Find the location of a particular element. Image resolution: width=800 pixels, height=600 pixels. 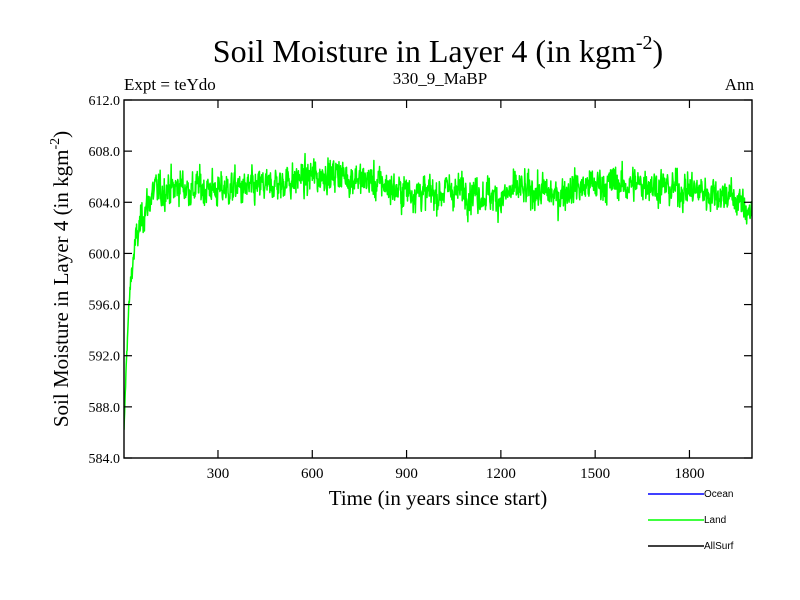

legend-allsurf-label: AllSurf is located at coordinates (719, 546).